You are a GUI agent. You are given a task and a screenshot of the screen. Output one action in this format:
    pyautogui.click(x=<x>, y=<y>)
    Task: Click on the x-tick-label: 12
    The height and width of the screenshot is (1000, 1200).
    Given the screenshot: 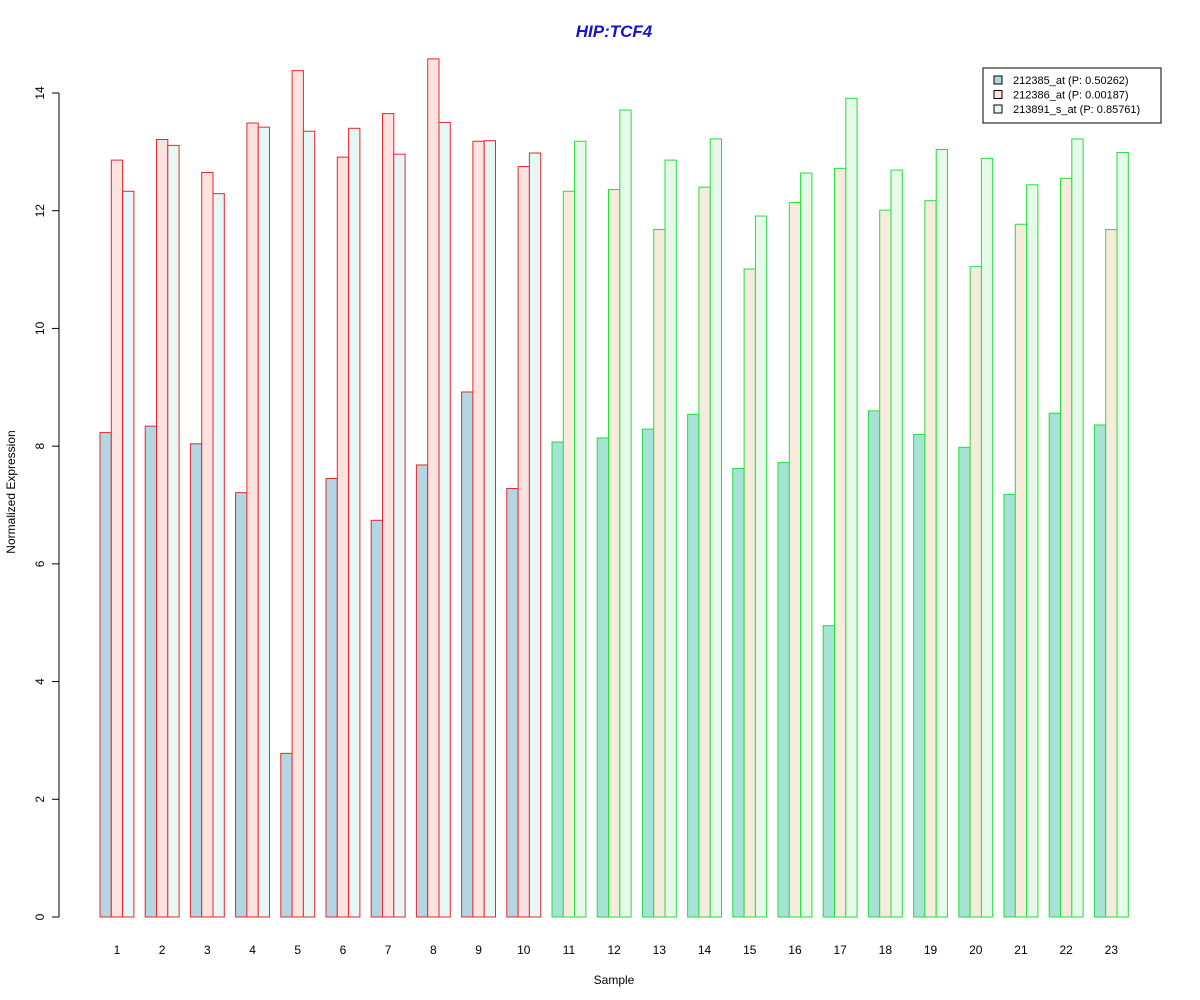 What is the action you would take?
    pyautogui.click(x=614, y=950)
    